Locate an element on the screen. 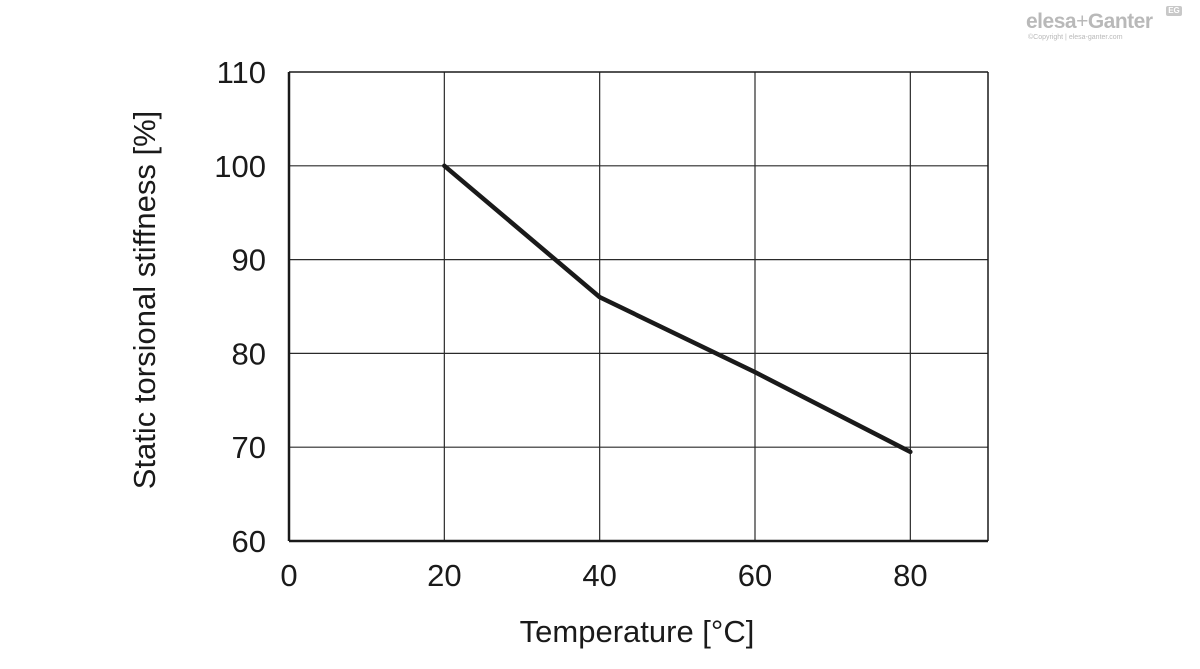 The image size is (1200, 669). logo-brand-left: elesa is located at coordinates (1051, 21).